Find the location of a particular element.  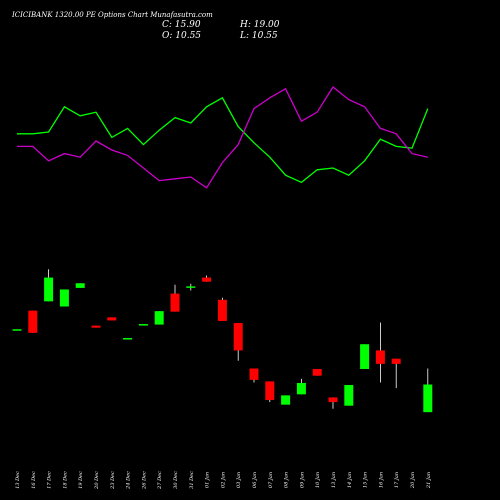

candle-17-jan is located at coordinates (396, 373).